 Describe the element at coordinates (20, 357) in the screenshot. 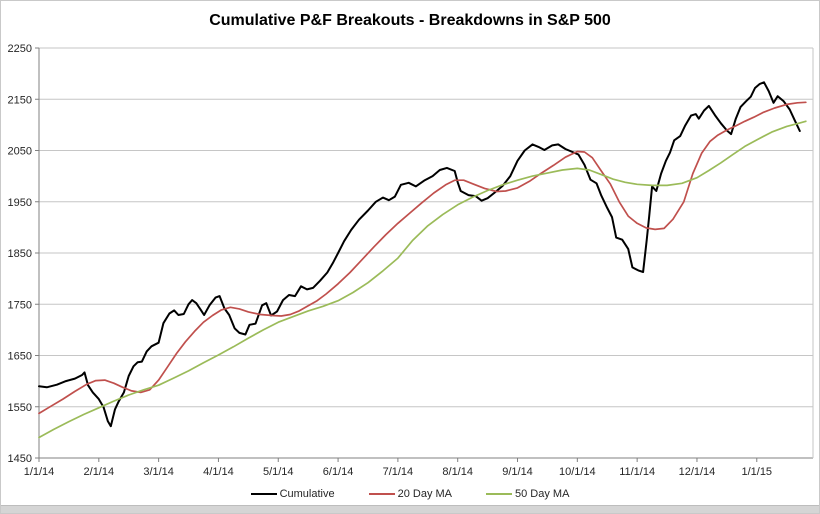

I see `svg-text: 1650` at that location.